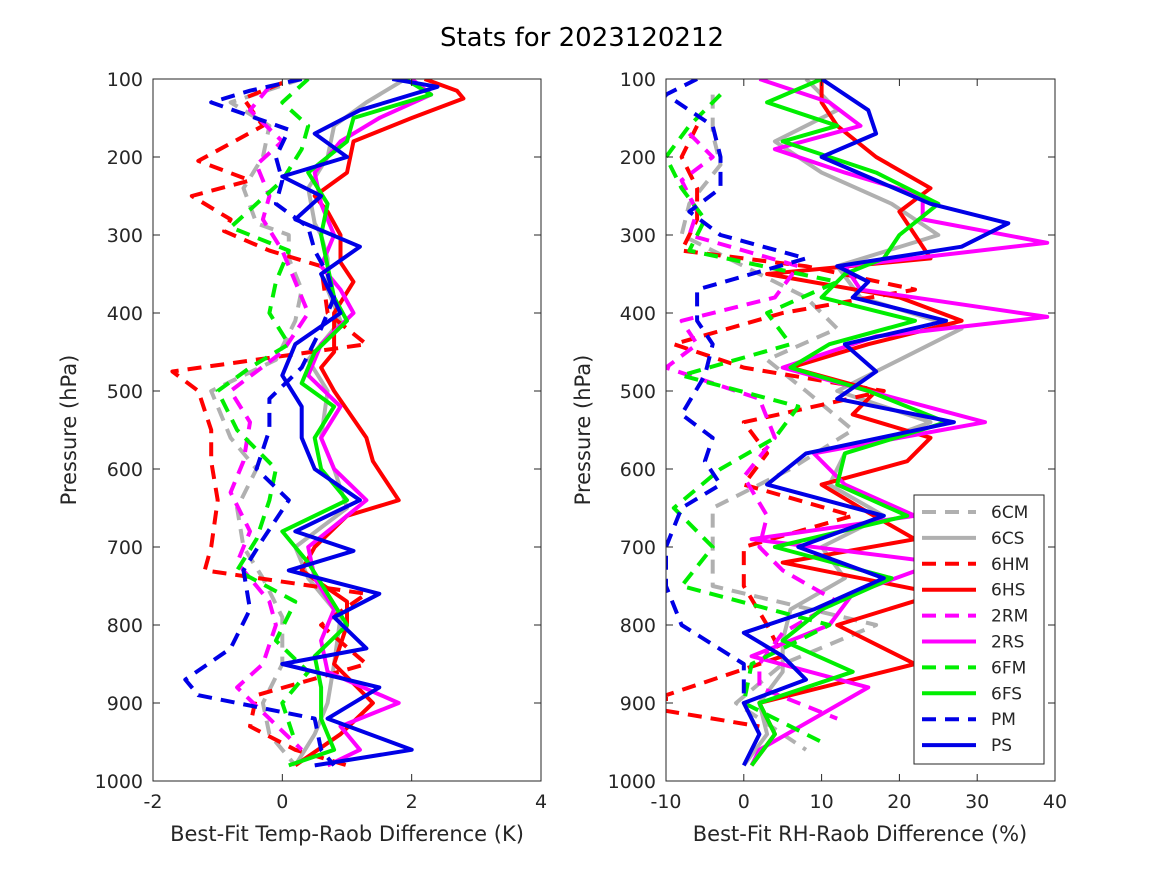 The height and width of the screenshot is (875, 1167). Describe the element at coordinates (1007, 643) in the screenshot. I see `legend-label-2rs: 2RS` at that location.